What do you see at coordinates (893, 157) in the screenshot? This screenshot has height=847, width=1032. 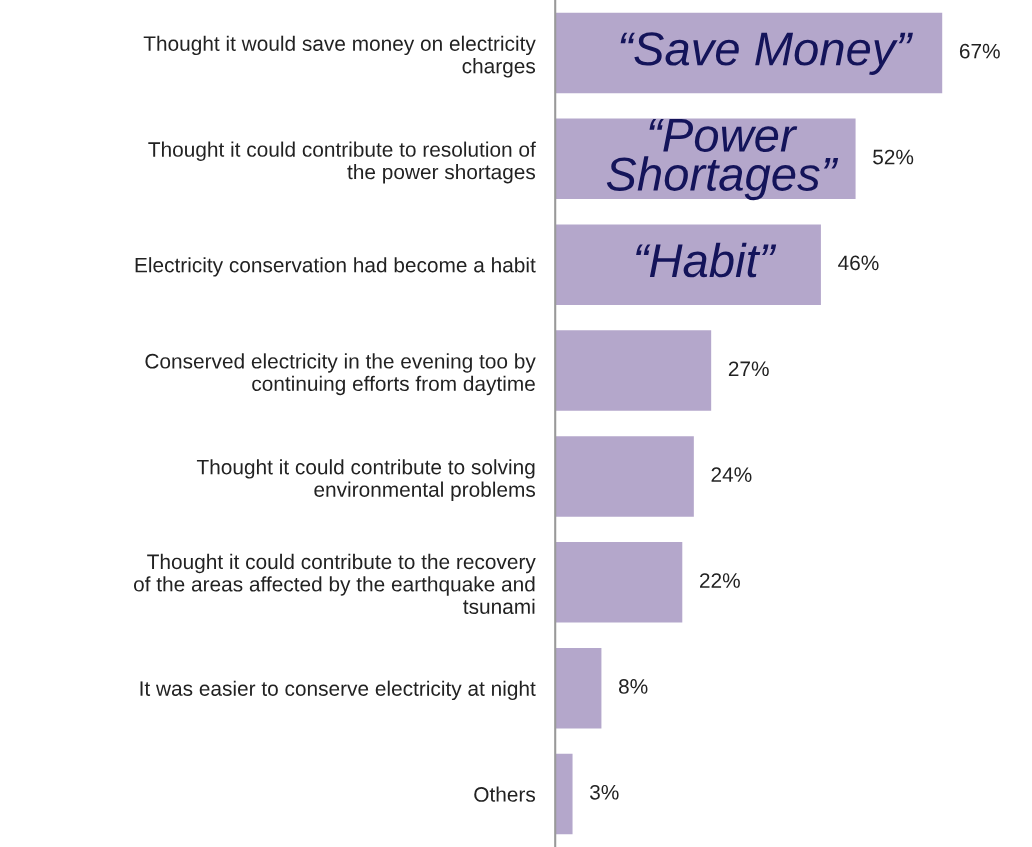 I see `data-label: 52%` at bounding box center [893, 157].